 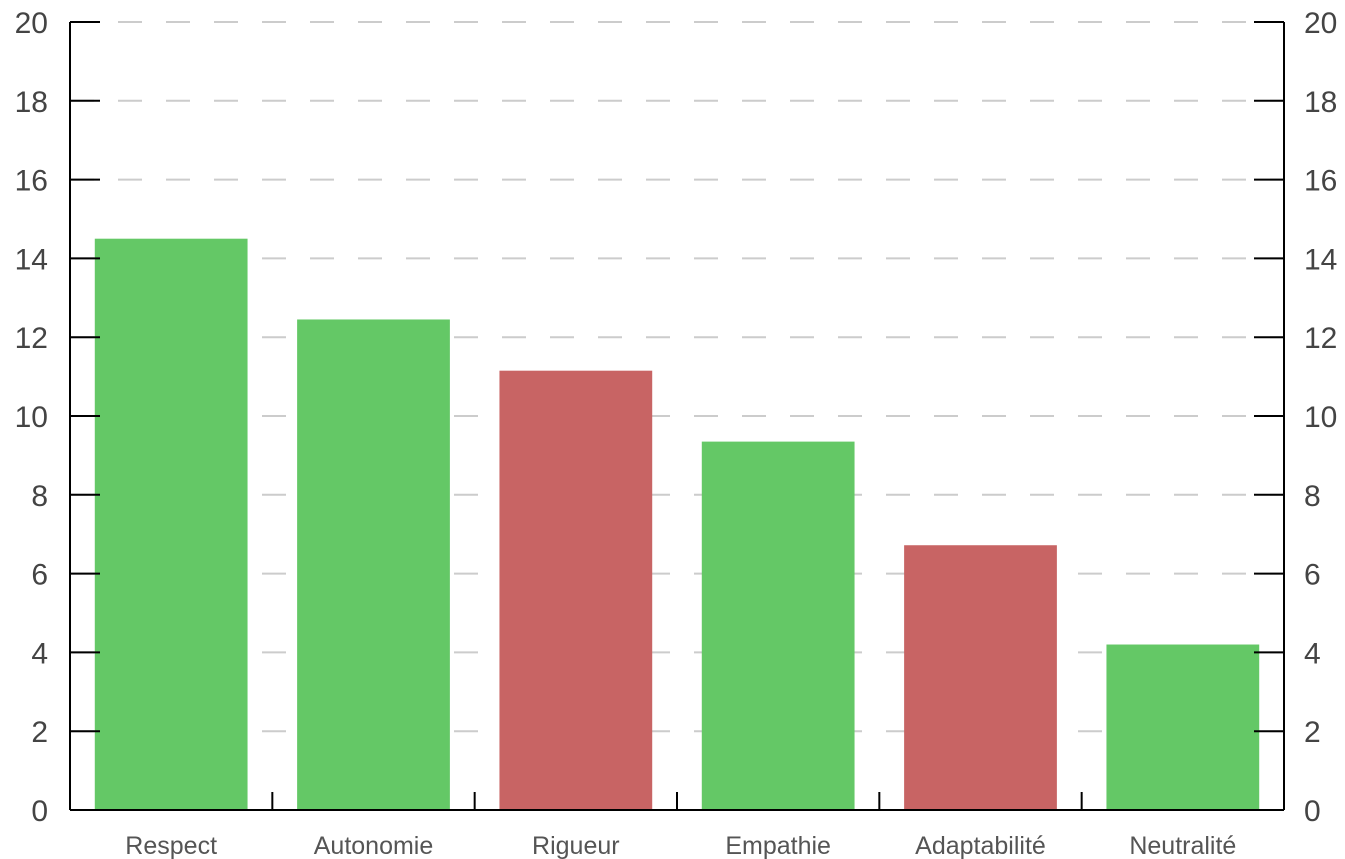 What do you see at coordinates (31, 23) in the screenshot?
I see `left-y-tick-label: 20` at bounding box center [31, 23].